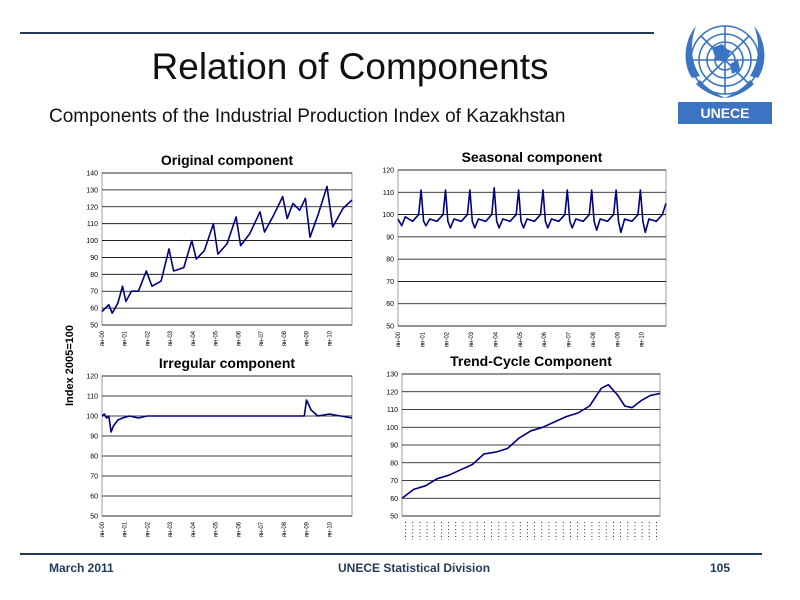  Describe the element at coordinates (414, 568) in the screenshot. I see `footer-org: UNECE Statistical Division` at that location.